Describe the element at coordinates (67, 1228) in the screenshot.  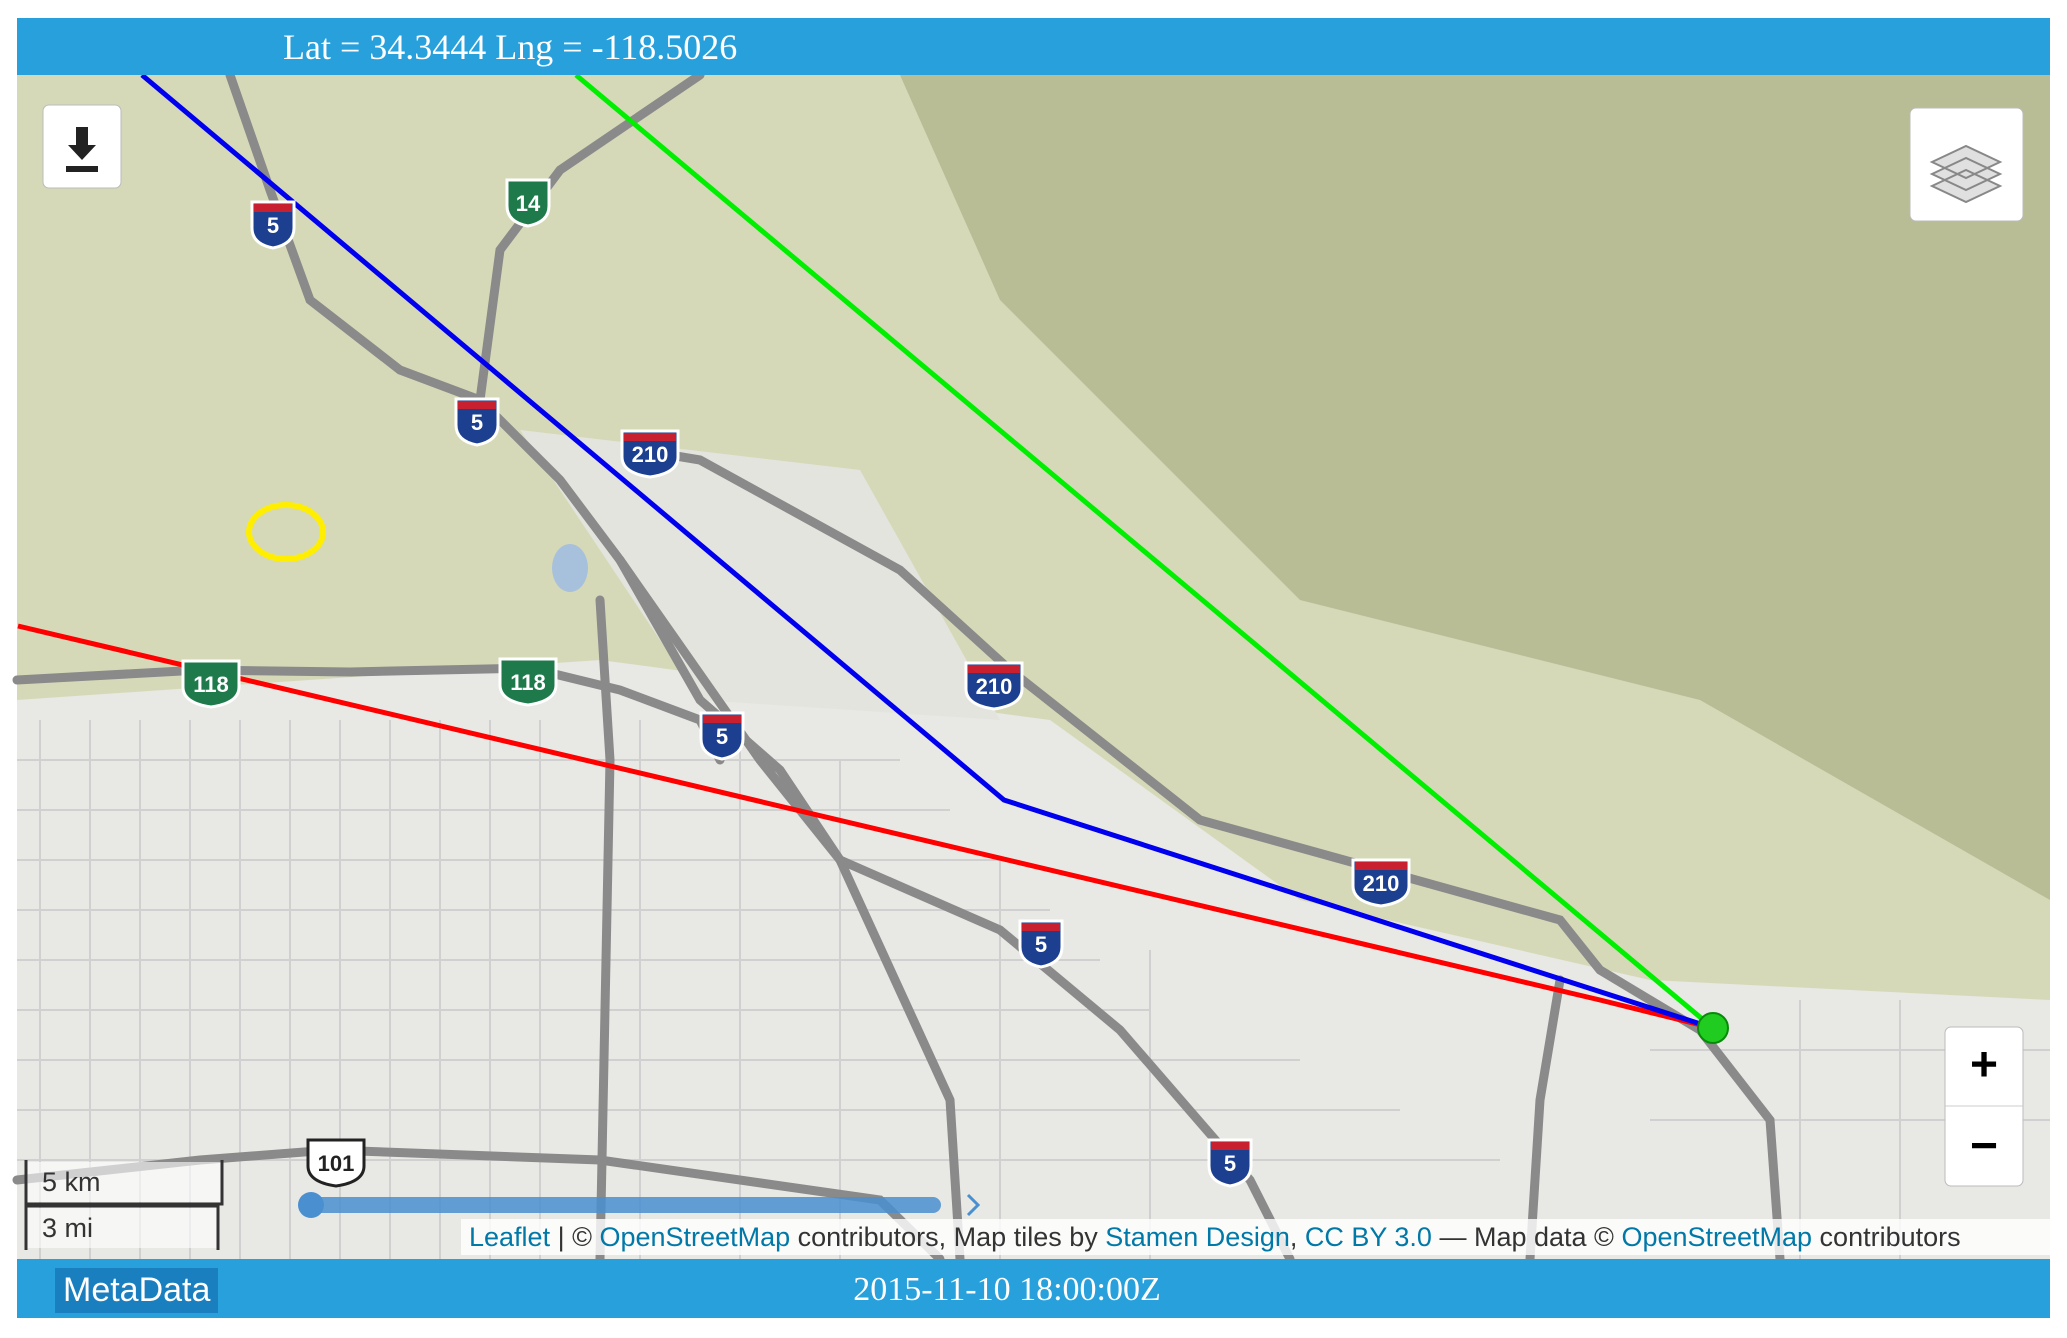
I see `scale-mi: 3 mi` at that location.